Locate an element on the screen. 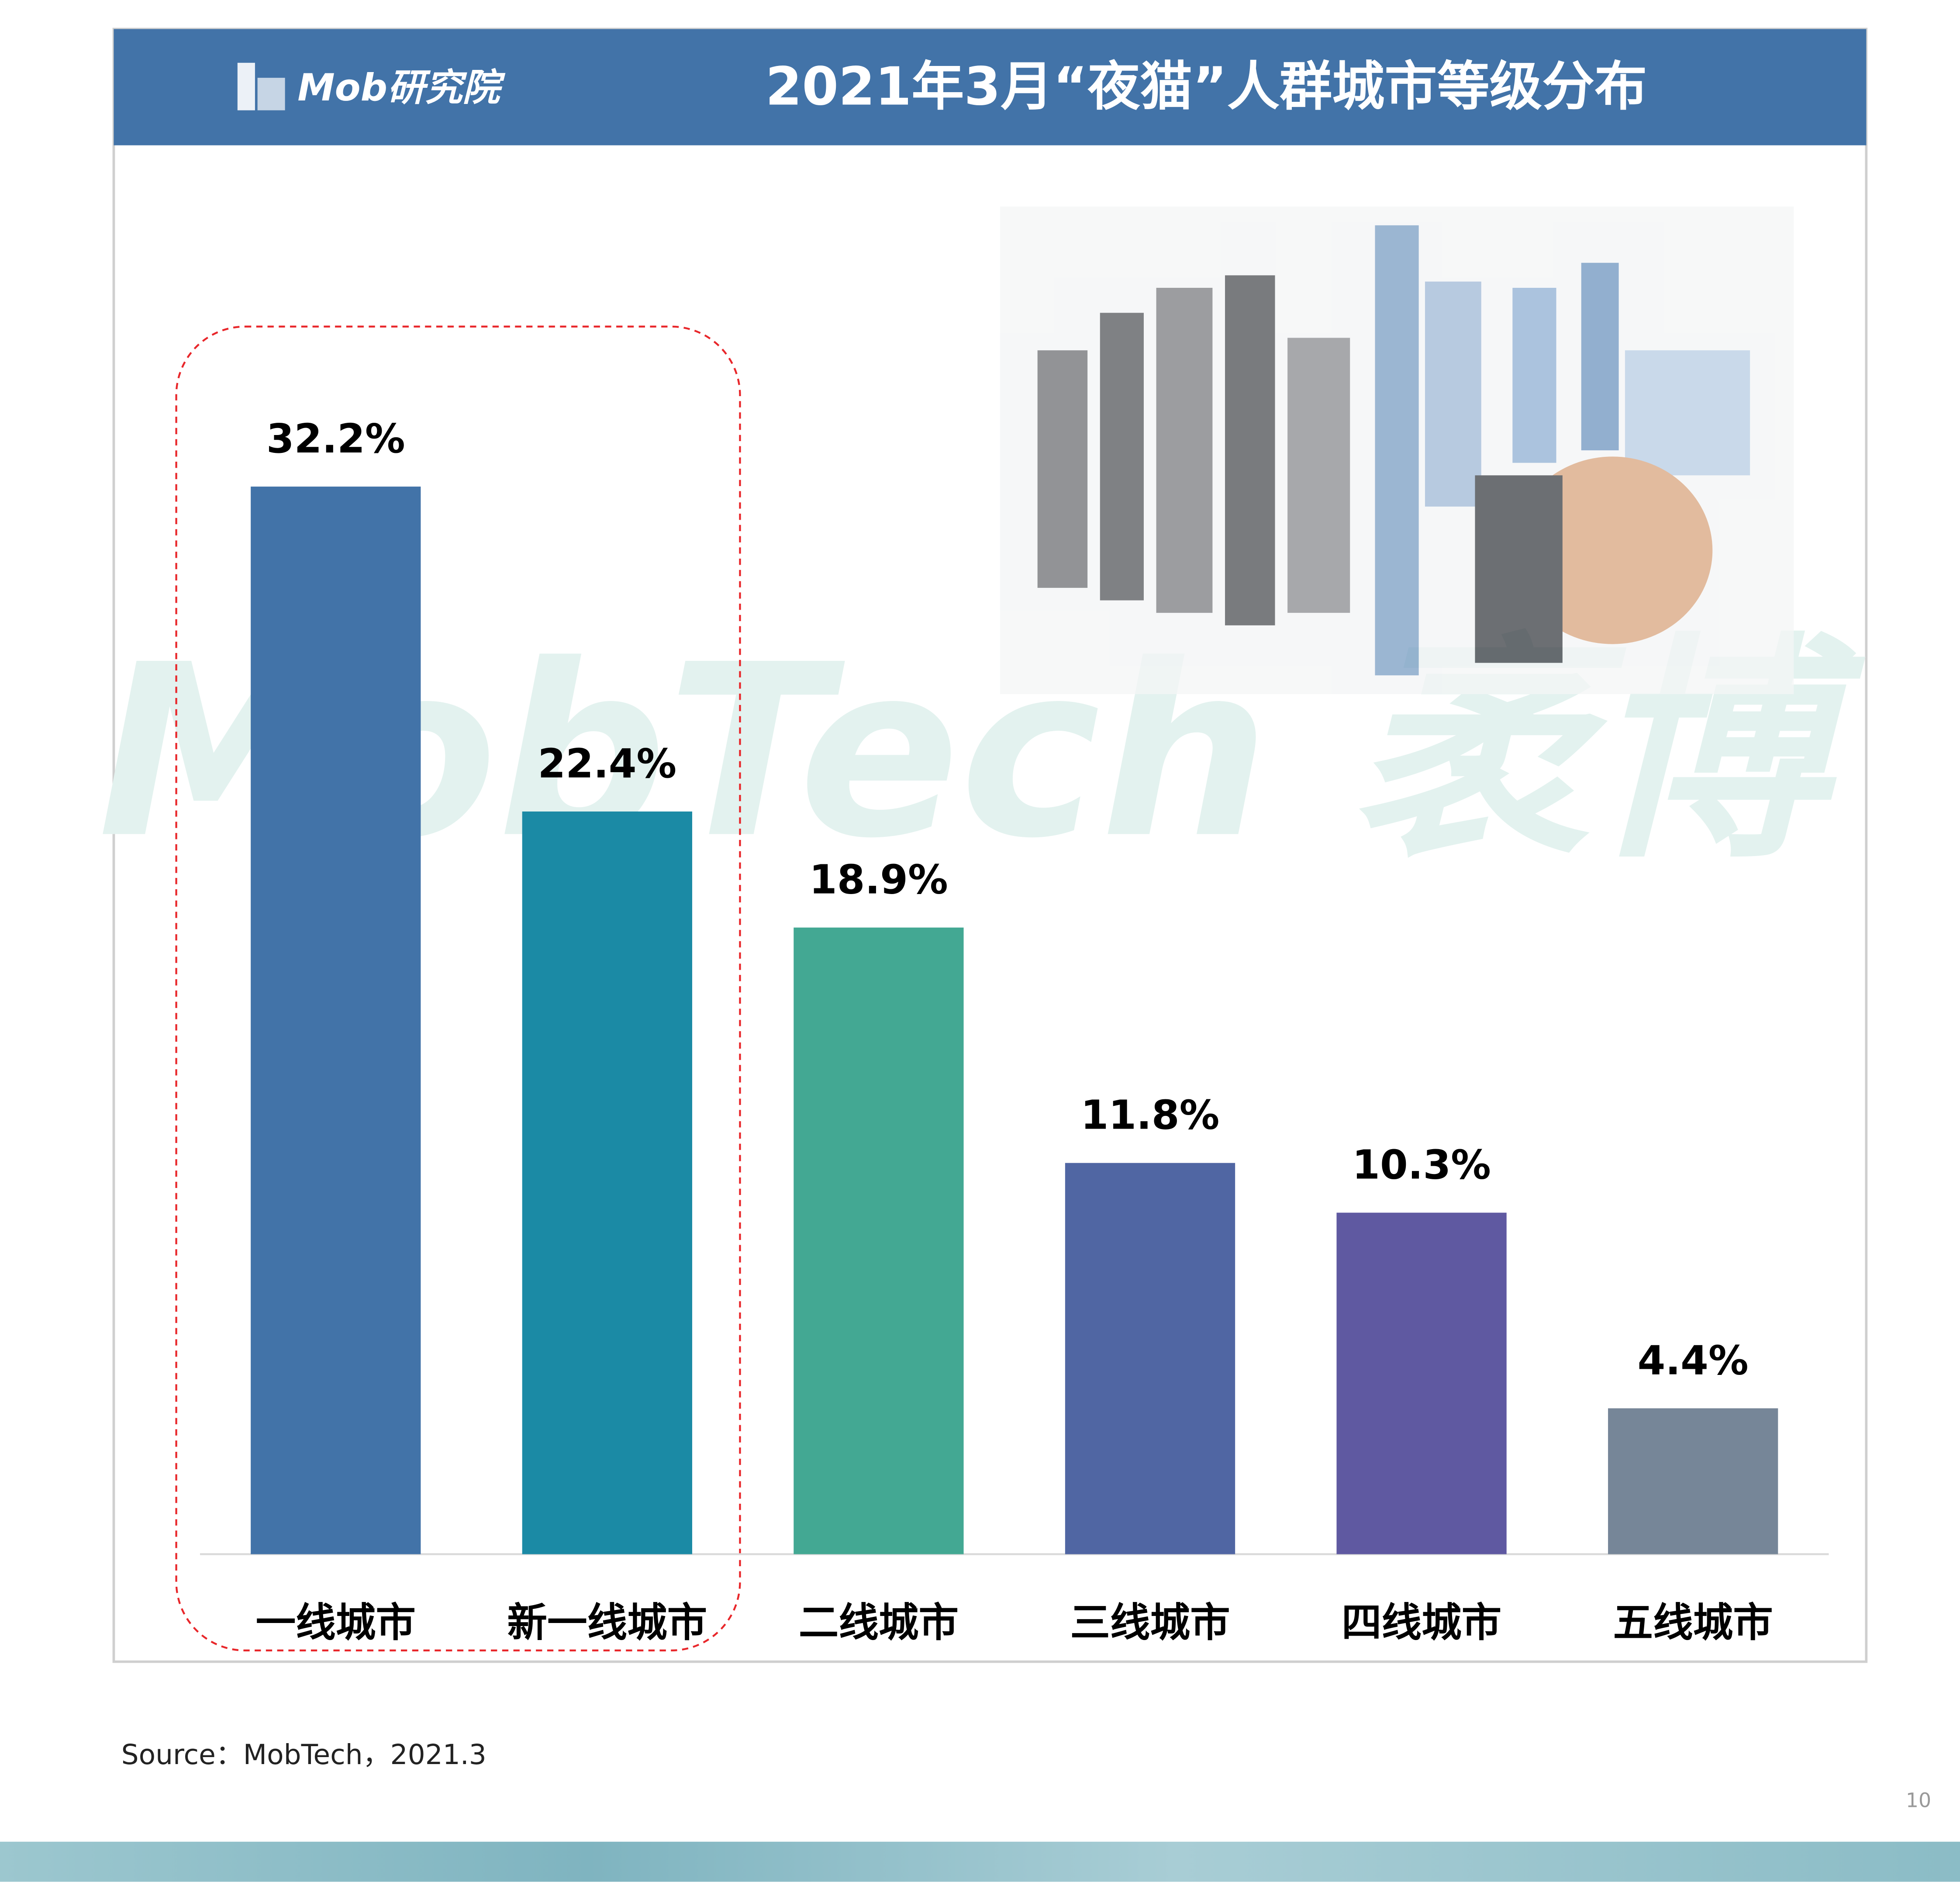  value-label: 11.8% is located at coordinates (1150, 1115).